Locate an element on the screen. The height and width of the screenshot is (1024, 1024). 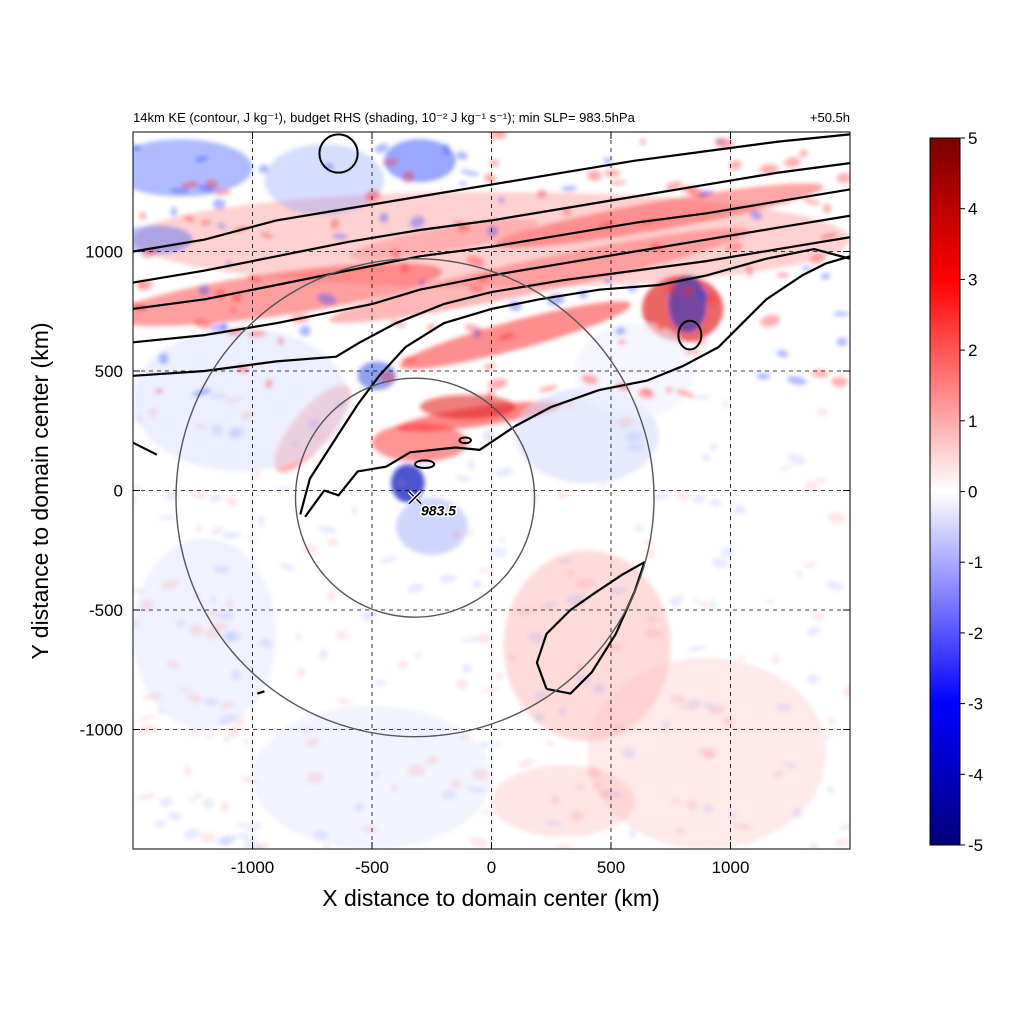
colorbar-tick-label: 3 is located at coordinates (972, 279).